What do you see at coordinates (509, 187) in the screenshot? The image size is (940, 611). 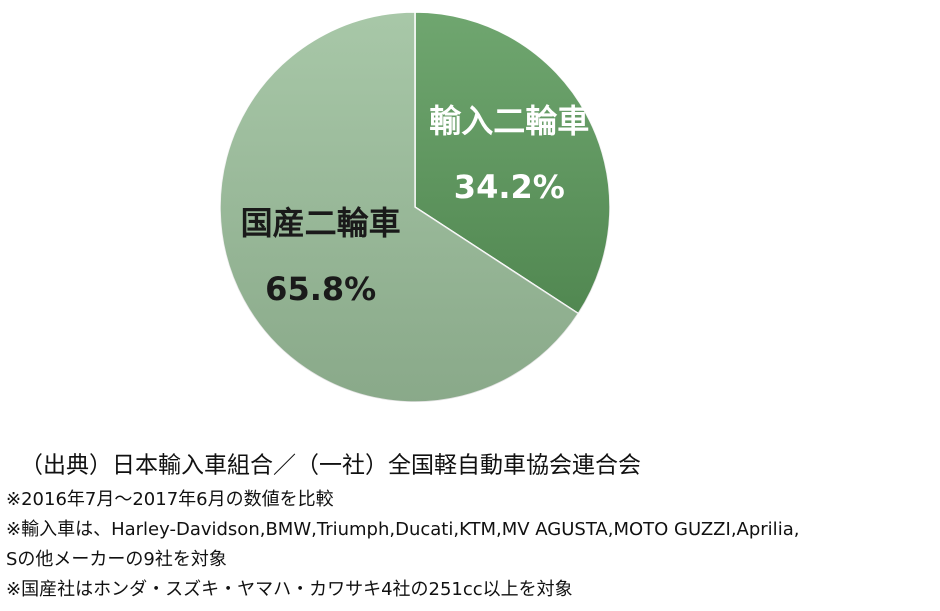 I see `value-label: 34.2%` at bounding box center [509, 187].